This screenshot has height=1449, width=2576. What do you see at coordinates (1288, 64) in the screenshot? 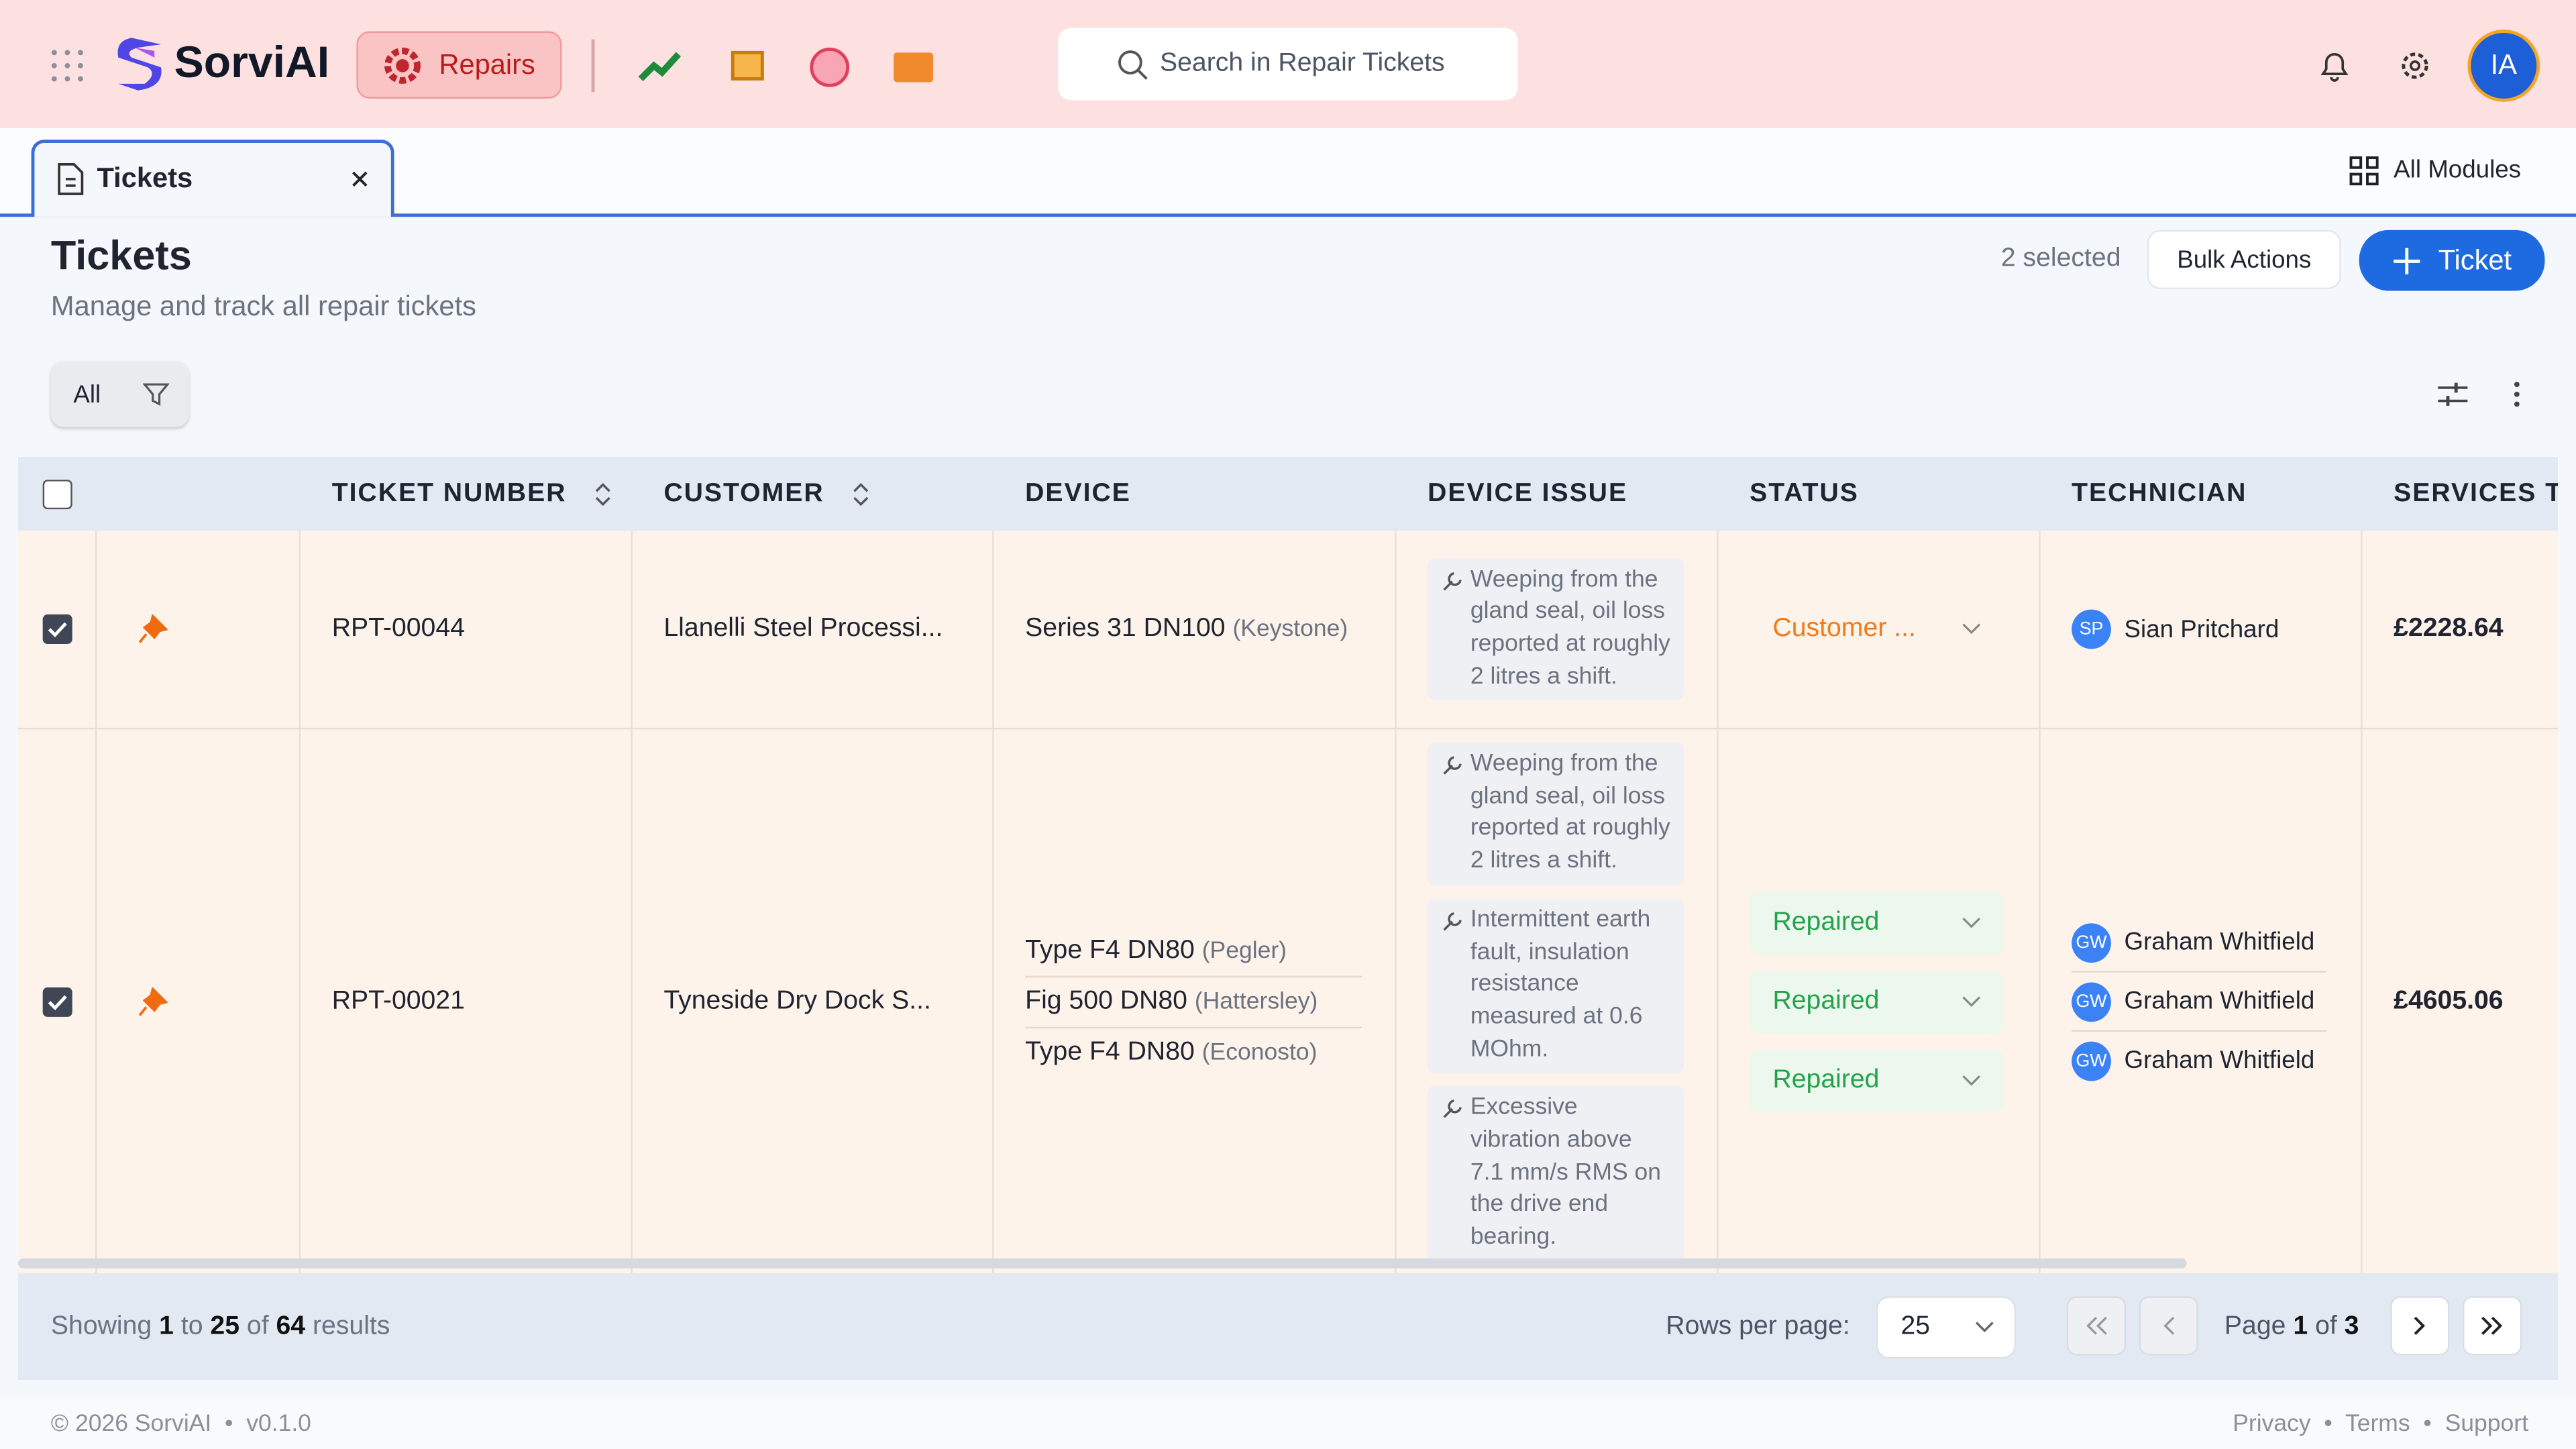
I see `search-box: Search in Repair Tickets` at bounding box center [1288, 64].